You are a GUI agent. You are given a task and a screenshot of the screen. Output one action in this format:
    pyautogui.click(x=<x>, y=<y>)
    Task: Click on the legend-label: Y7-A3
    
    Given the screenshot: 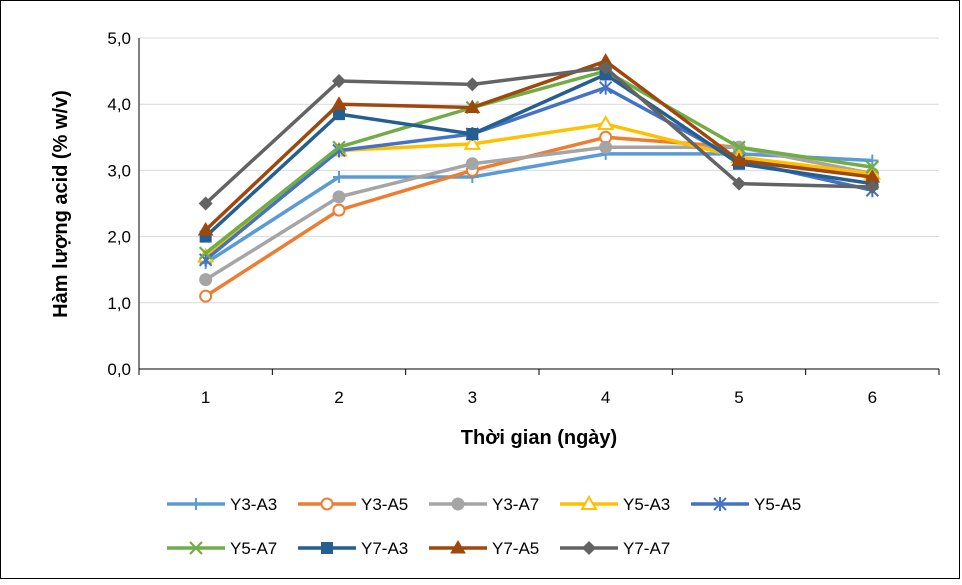 What is the action you would take?
    pyautogui.click(x=384, y=548)
    